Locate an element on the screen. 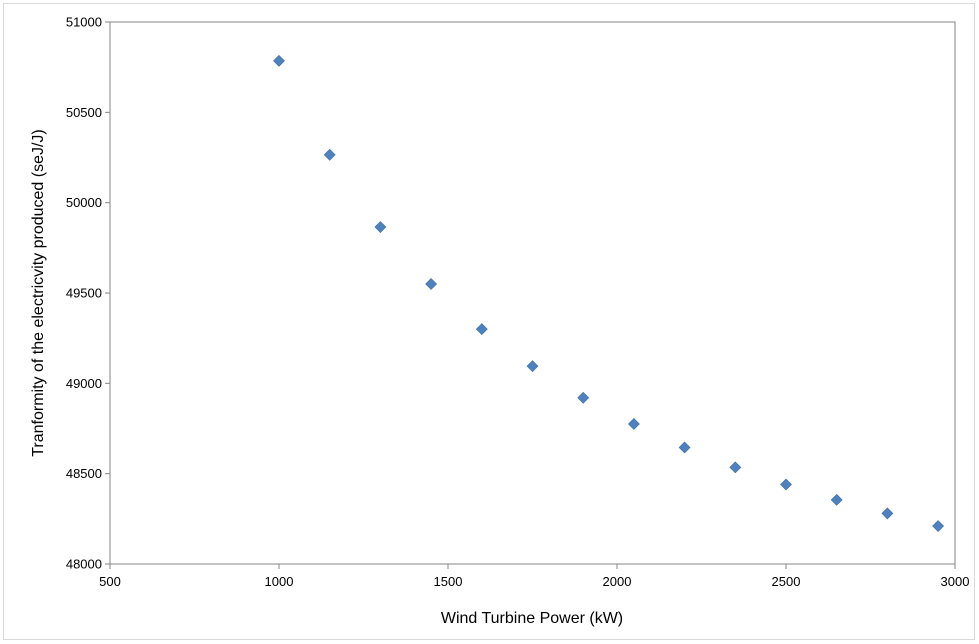  x-tick-label: 3000 is located at coordinates (955, 581).